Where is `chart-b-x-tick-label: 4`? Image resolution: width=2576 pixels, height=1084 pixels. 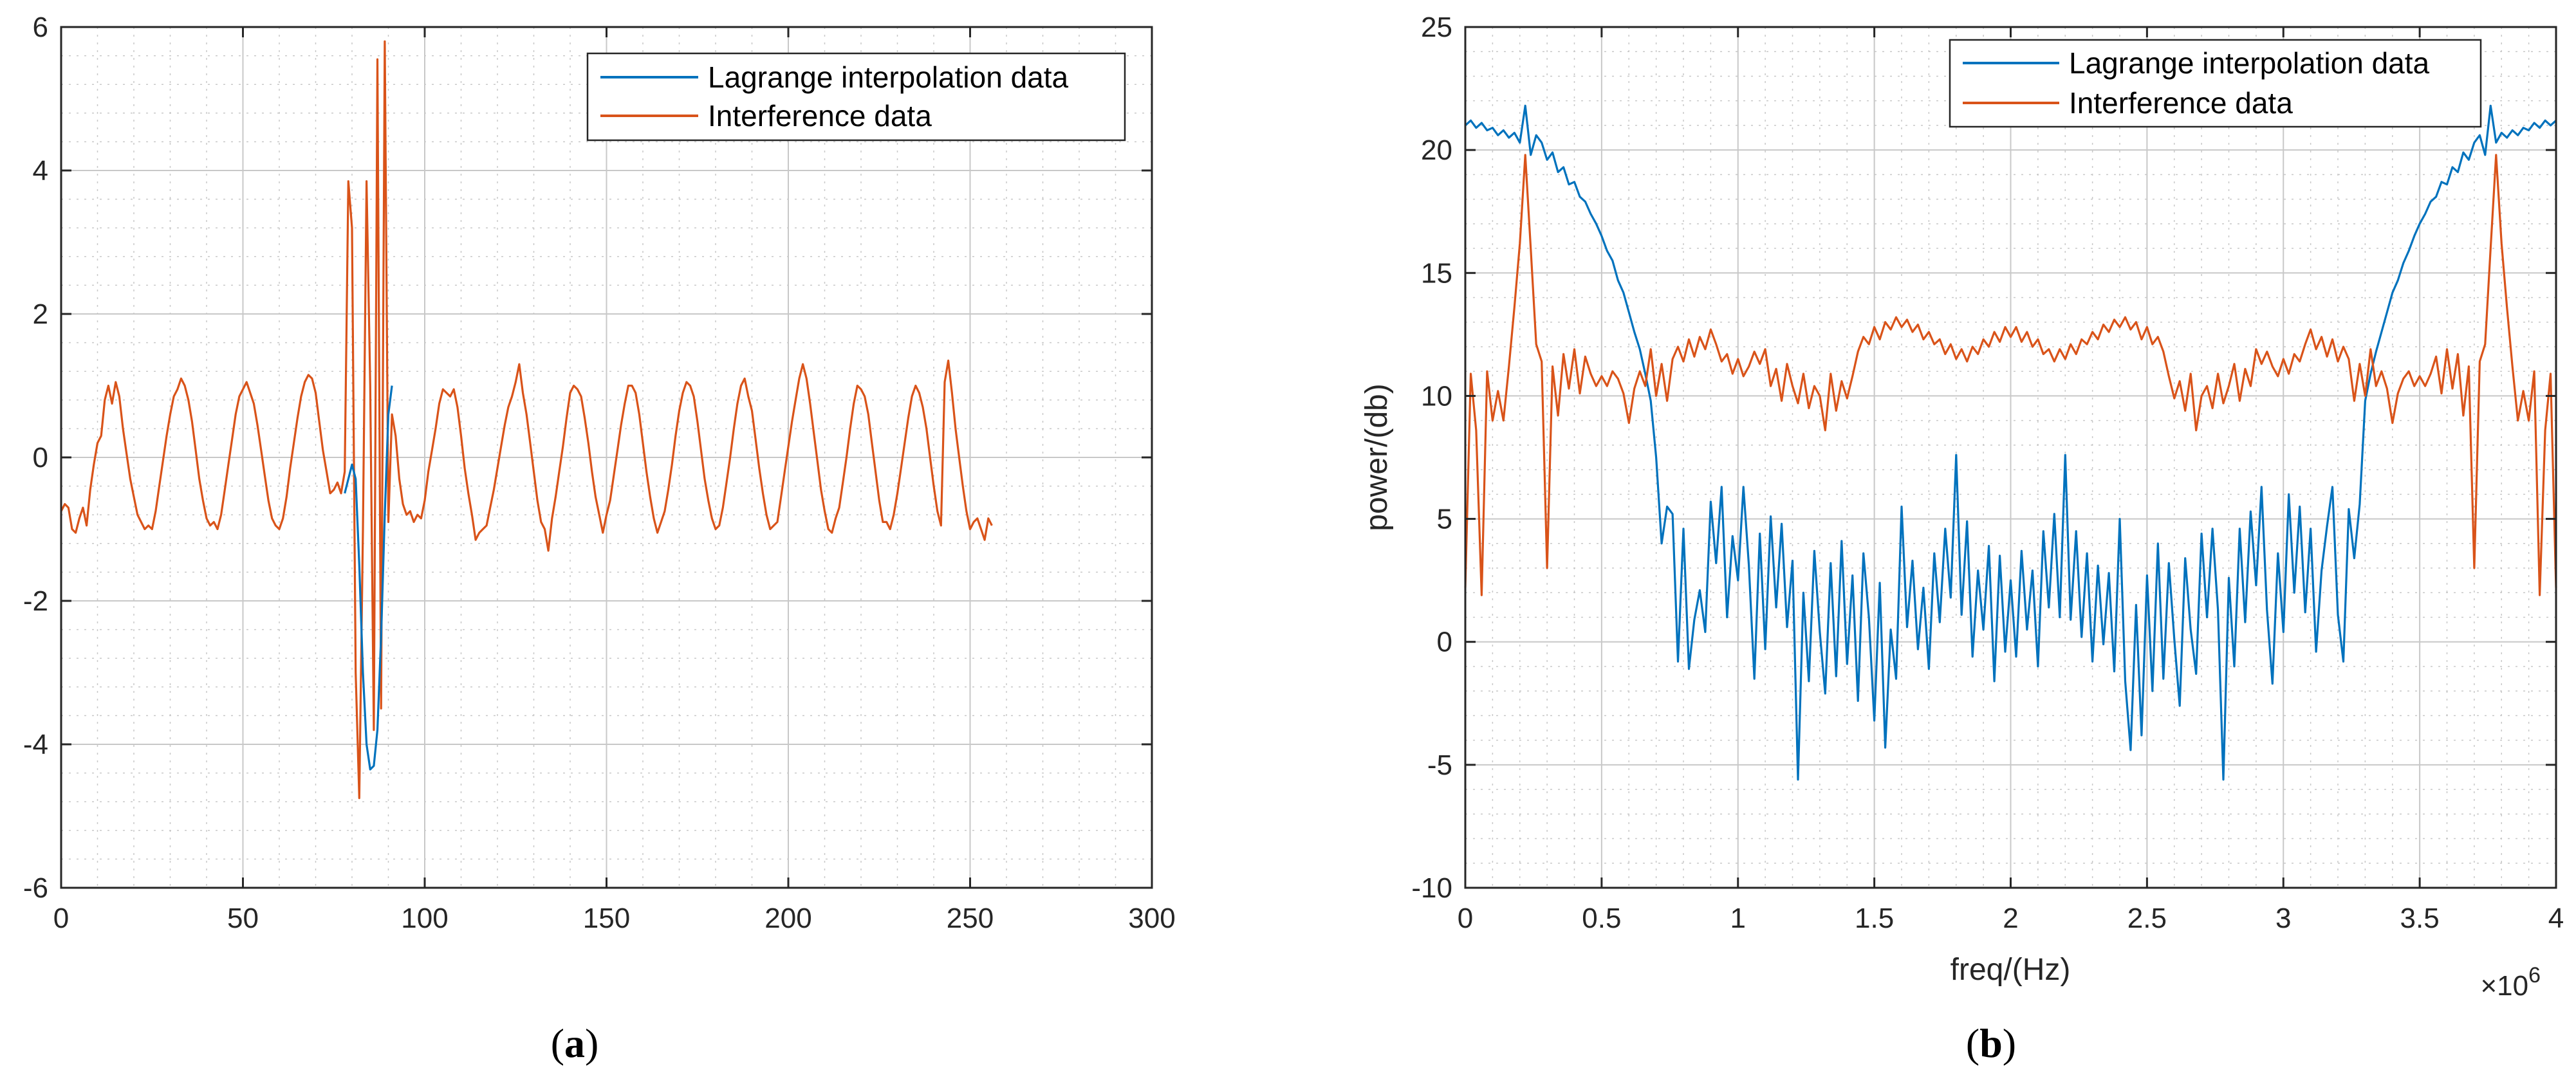 chart-b-x-tick-label: 4 is located at coordinates (2556, 918).